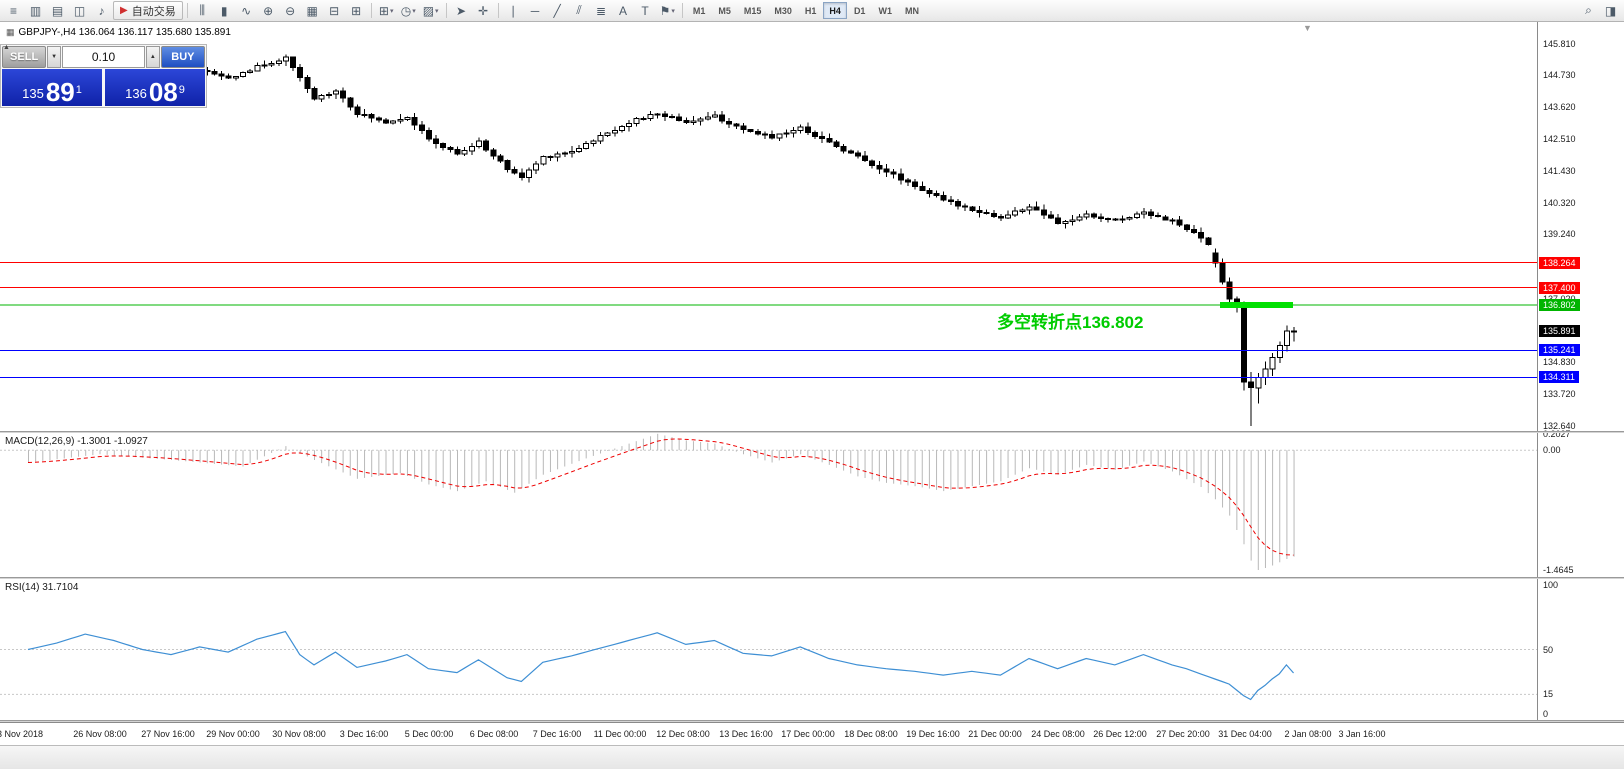  What do you see at coordinates (911, 10) in the screenshot?
I see `timeframe-mn-button: MN` at bounding box center [911, 10].